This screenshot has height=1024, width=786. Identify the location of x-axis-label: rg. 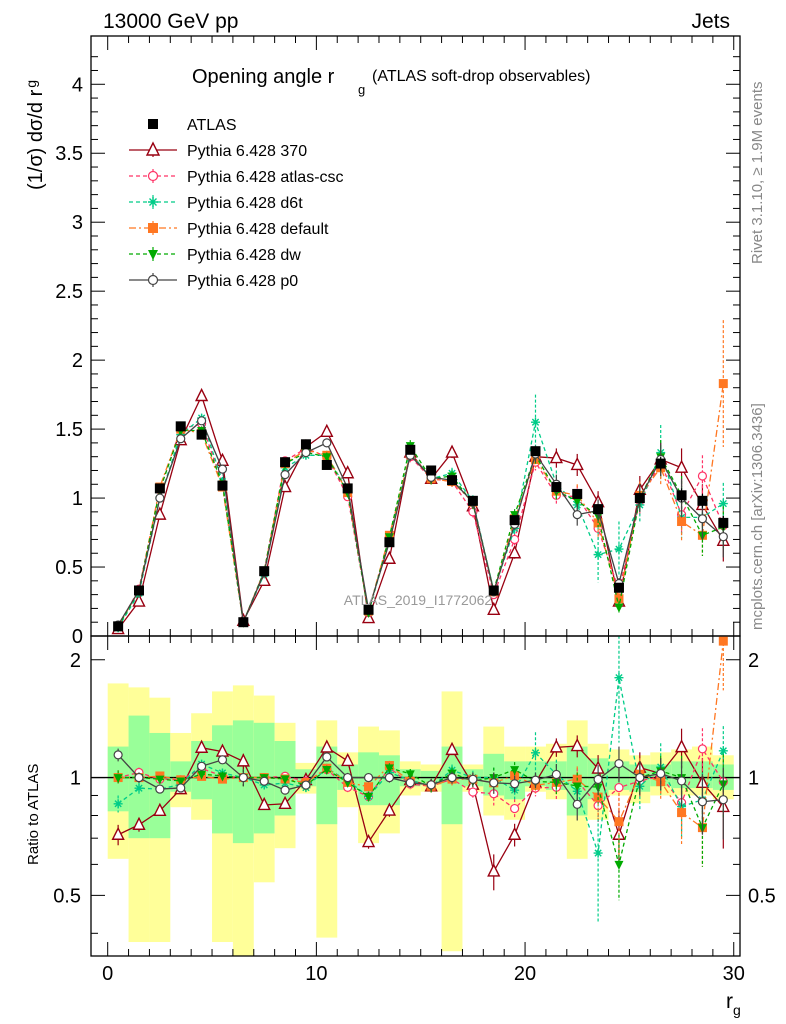
(733, 1004).